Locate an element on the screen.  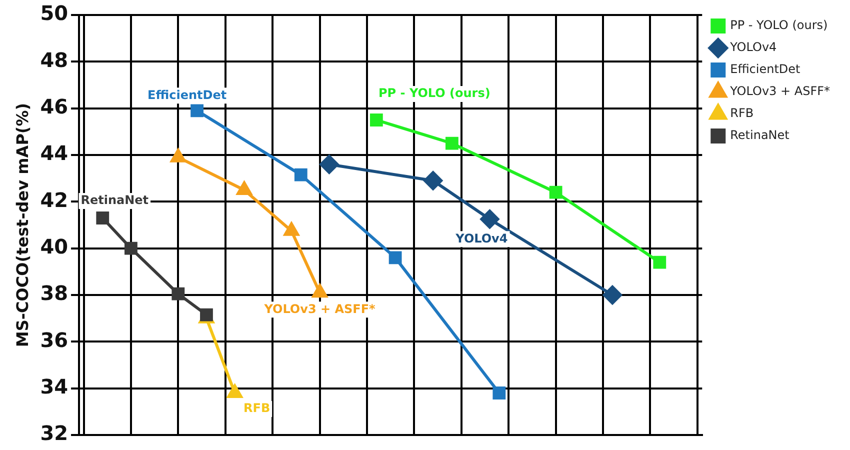
legend-label: RetinaNet is located at coordinates (760, 135).